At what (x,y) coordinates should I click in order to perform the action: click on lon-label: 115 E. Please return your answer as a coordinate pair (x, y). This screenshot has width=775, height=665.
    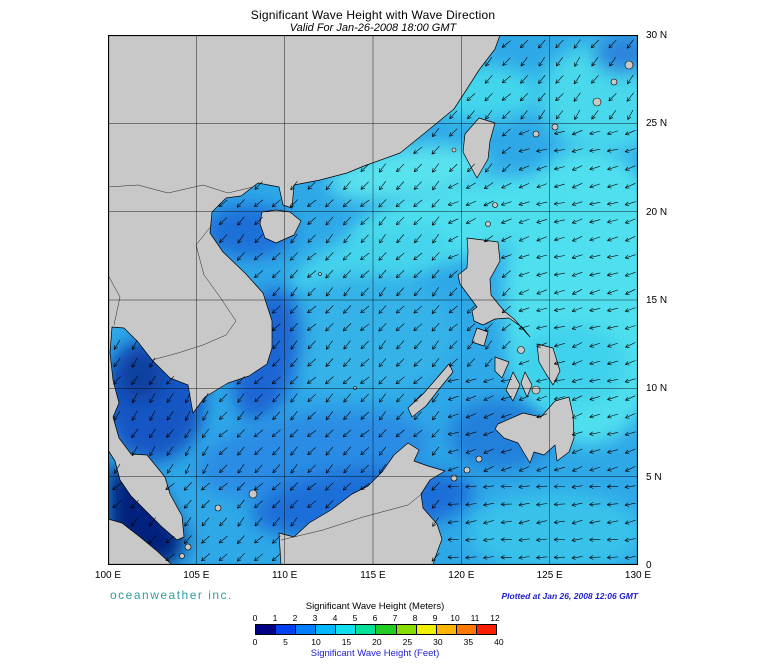
    Looking at the image, I should click on (373, 575).